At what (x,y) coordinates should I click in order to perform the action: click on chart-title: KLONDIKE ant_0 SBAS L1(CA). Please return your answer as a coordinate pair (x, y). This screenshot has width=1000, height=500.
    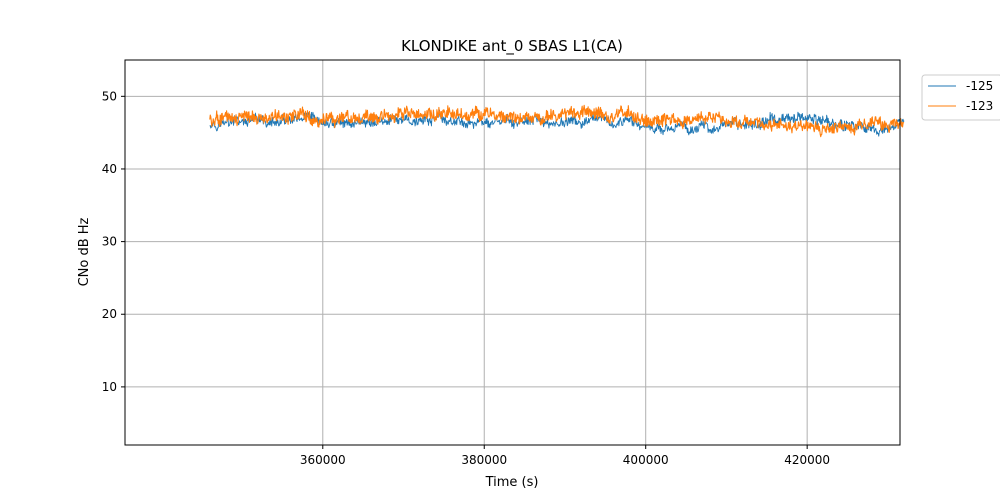
    Looking at the image, I should click on (512, 46).